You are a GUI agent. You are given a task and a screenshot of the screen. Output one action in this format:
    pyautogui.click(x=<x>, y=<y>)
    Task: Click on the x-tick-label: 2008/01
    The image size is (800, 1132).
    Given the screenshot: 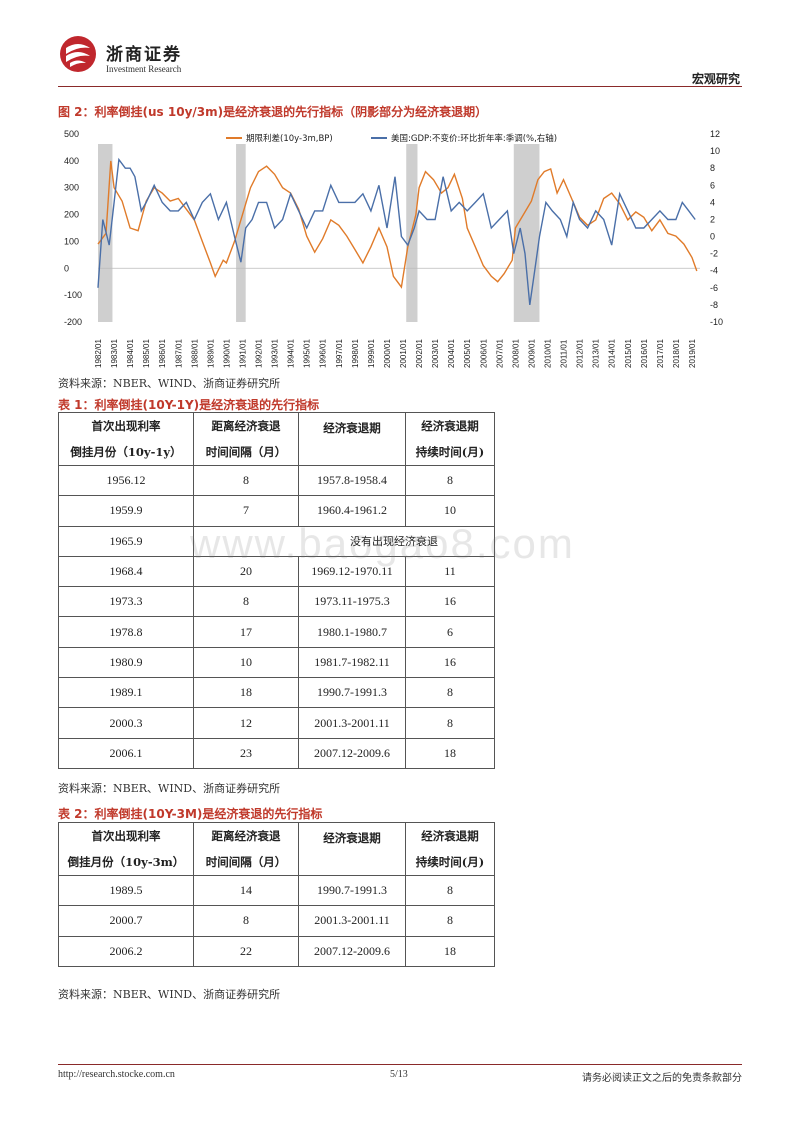 What is the action you would take?
    pyautogui.click(x=515, y=353)
    